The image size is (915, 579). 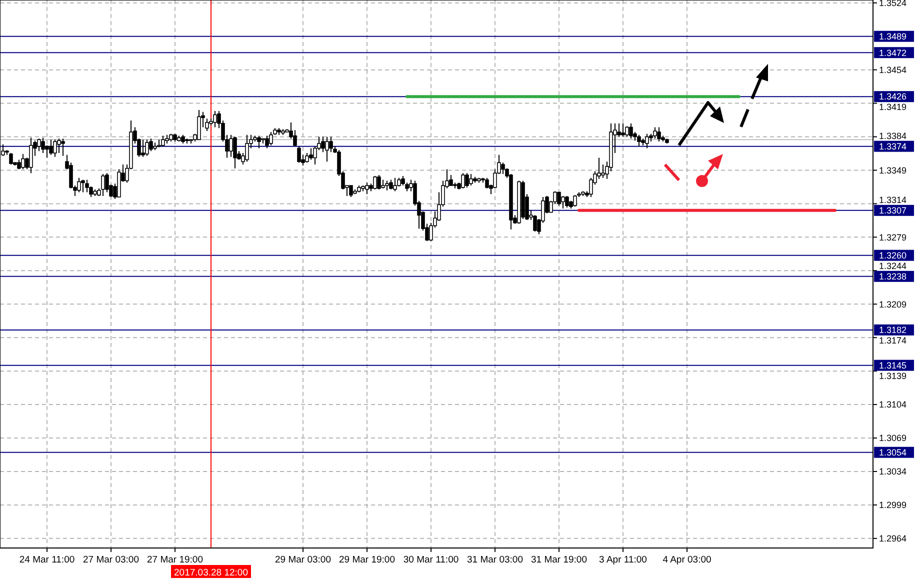 I want to click on x-tick-label: 27 Mar 19:00, so click(x=175, y=560).